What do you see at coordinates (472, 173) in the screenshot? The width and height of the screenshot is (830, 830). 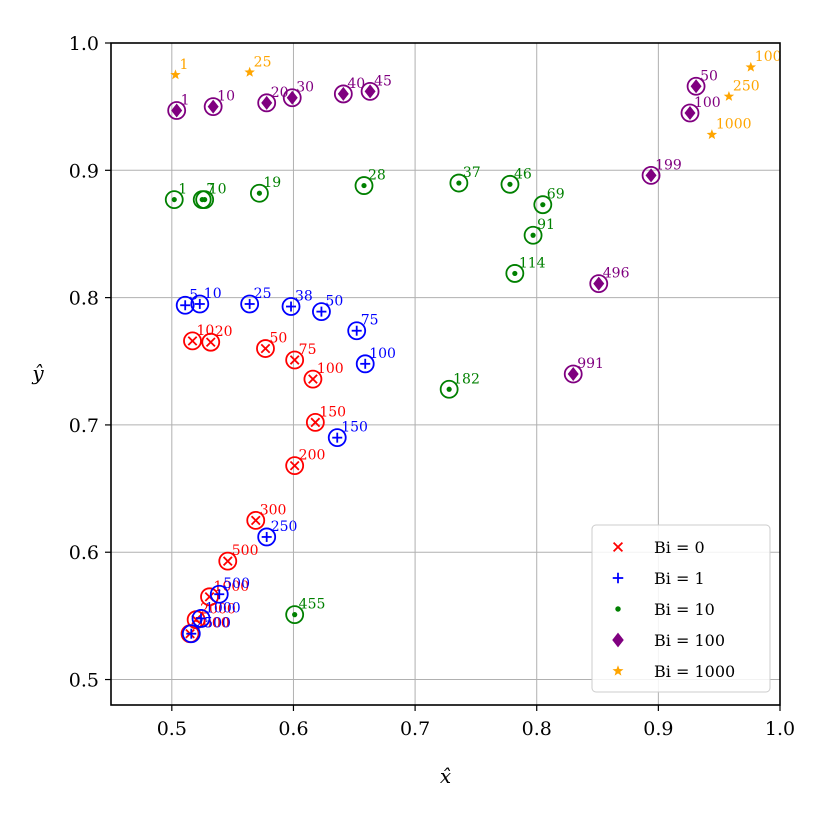 I see `point-label: 37` at bounding box center [472, 173].